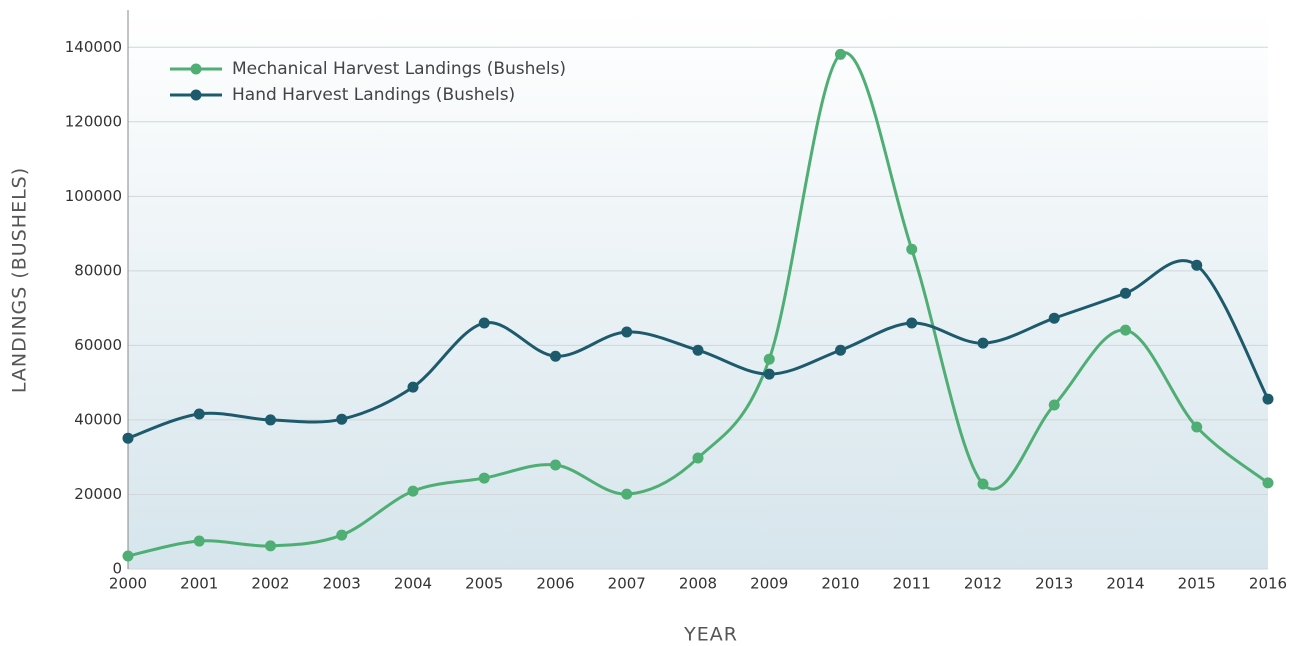 The width and height of the screenshot is (1293, 646). I want to click on x-tick-label: 2000, so click(128, 584).